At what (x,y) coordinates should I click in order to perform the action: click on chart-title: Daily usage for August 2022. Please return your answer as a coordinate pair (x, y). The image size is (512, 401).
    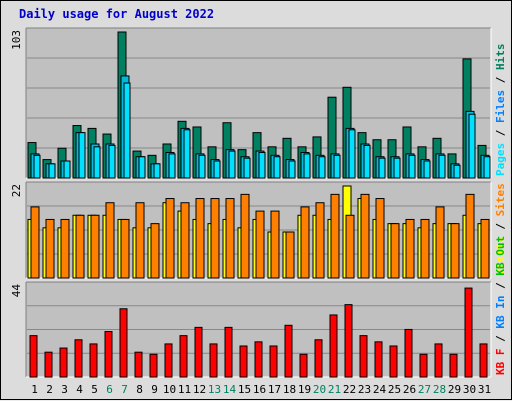
    Looking at the image, I should click on (117, 14).